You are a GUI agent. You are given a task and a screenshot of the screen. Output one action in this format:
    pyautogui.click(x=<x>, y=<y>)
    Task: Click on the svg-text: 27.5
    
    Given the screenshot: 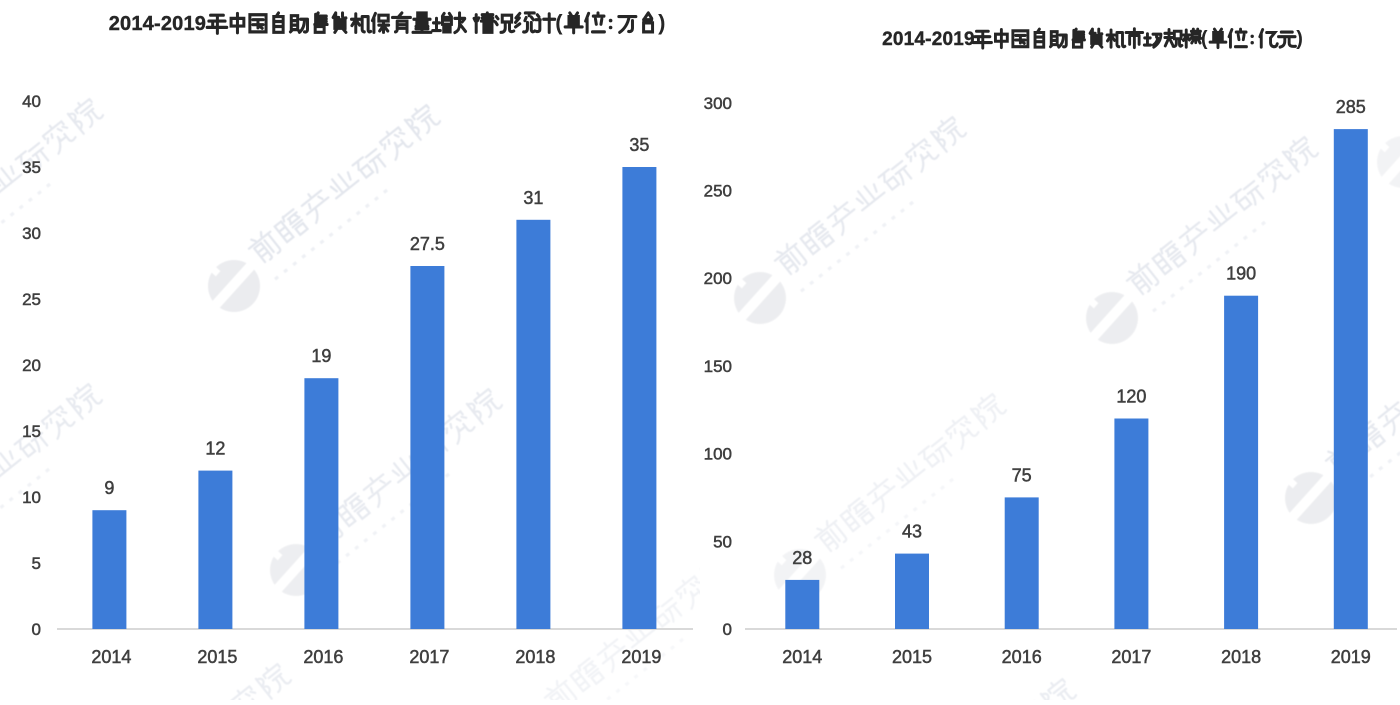 What is the action you would take?
    pyautogui.click(x=427, y=244)
    